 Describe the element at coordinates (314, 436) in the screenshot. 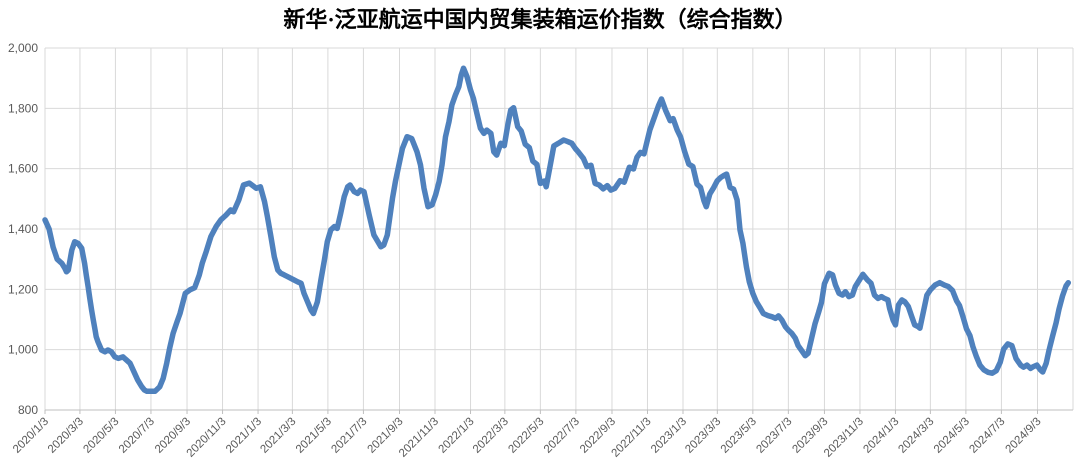

I see `x-tick-label: 2021/5/3` at that location.